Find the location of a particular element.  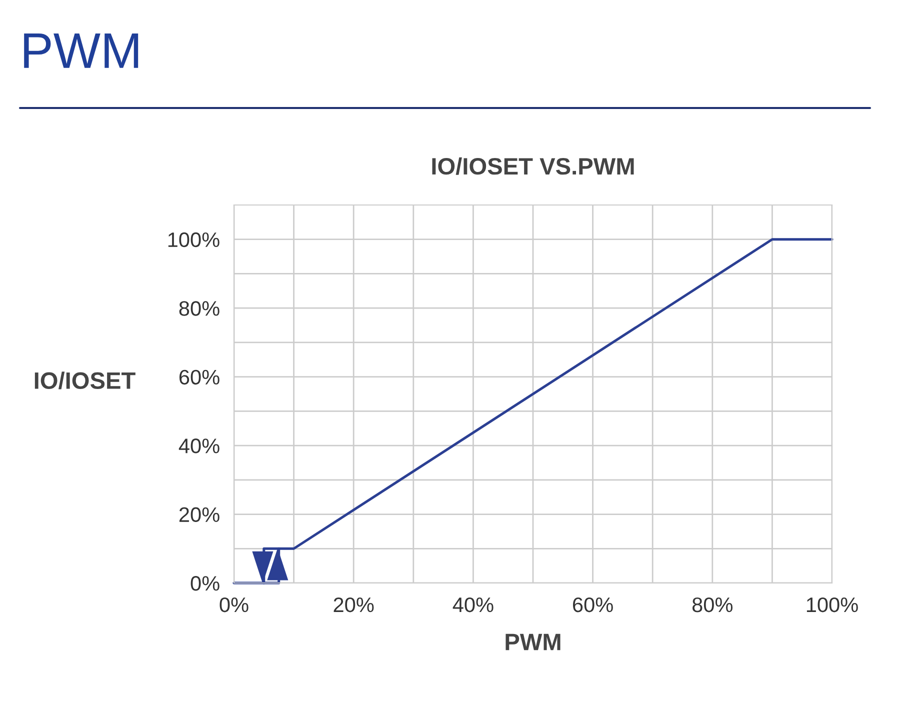

x-tick-label: 0% is located at coordinates (234, 604).